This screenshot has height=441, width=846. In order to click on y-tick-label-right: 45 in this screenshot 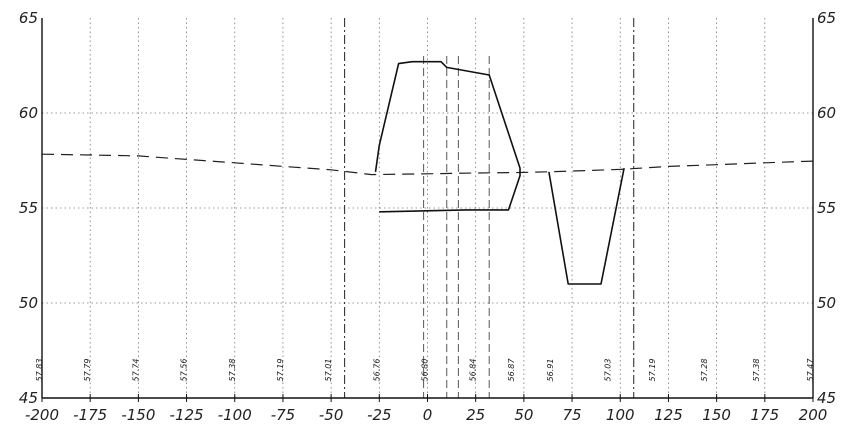, I will do `click(826, 398)`.